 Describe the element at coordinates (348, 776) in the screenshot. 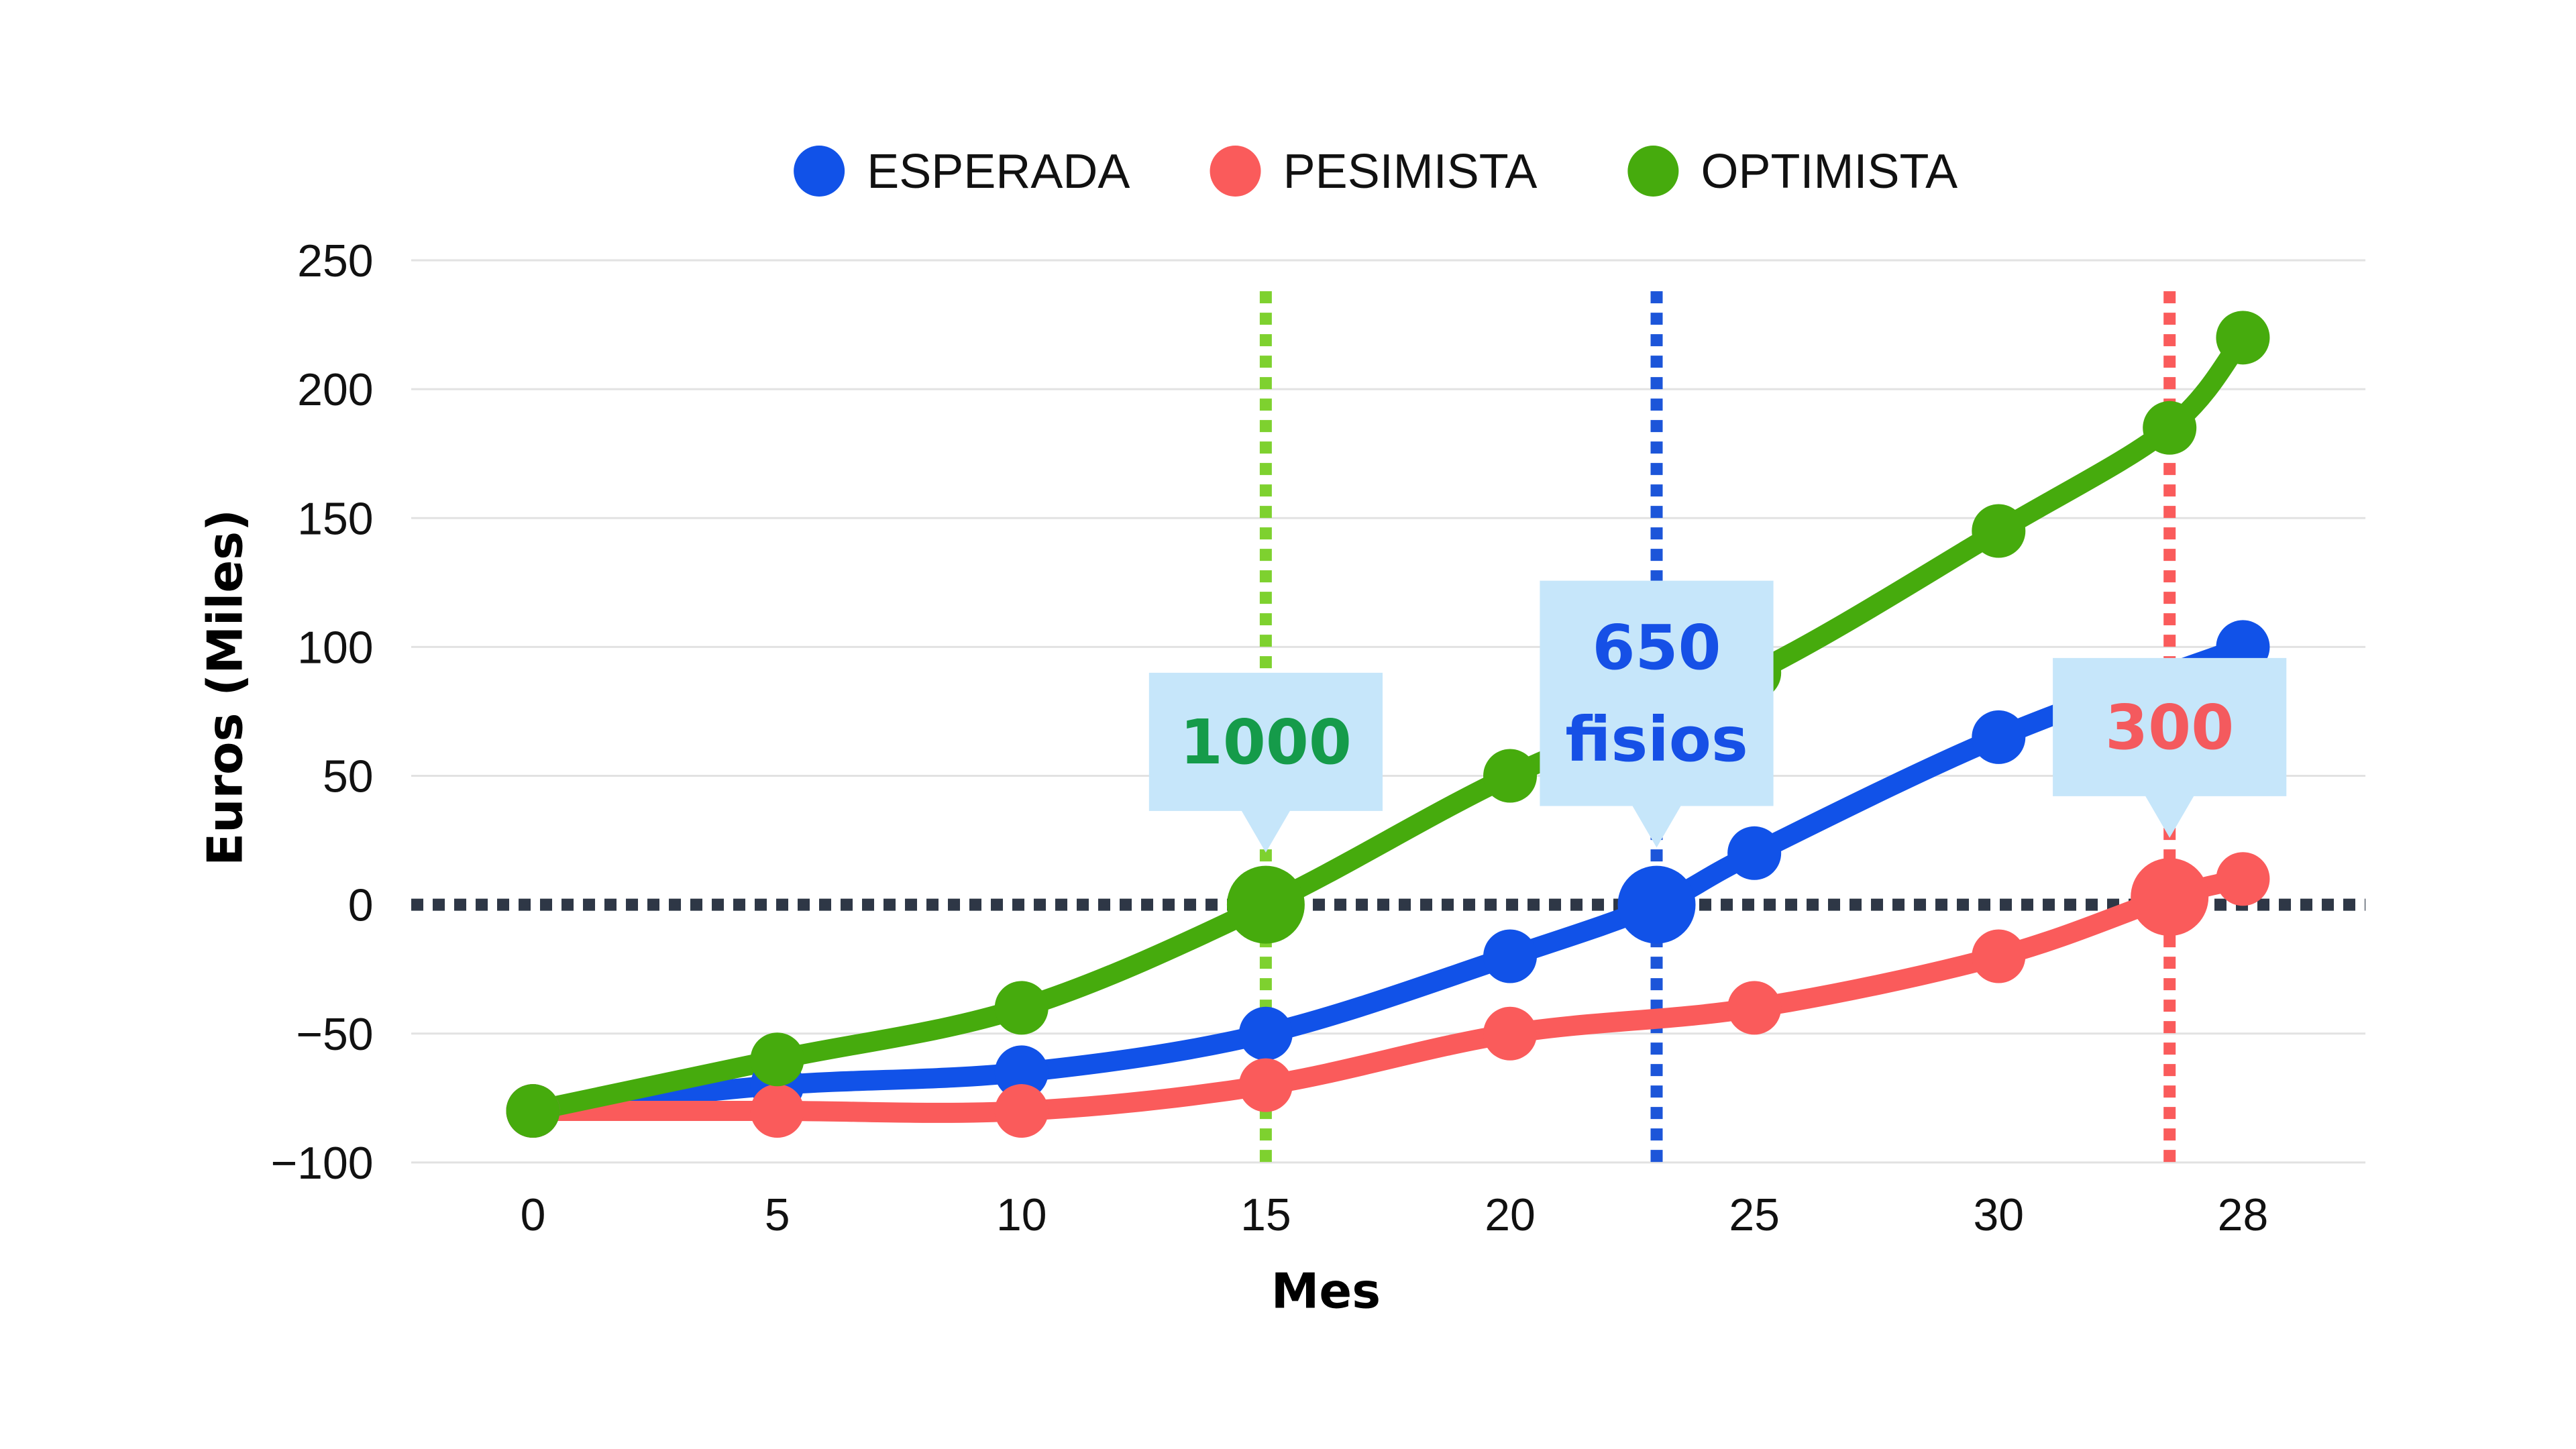

I see `y-tick-label: 50` at that location.